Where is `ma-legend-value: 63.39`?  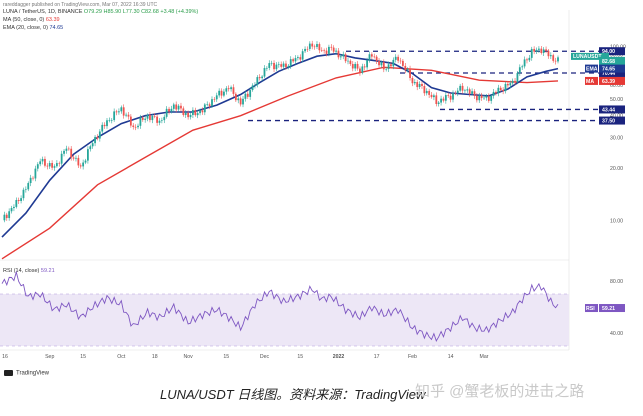
ma-legend-value: 63.39 is located at coordinates (52, 20).